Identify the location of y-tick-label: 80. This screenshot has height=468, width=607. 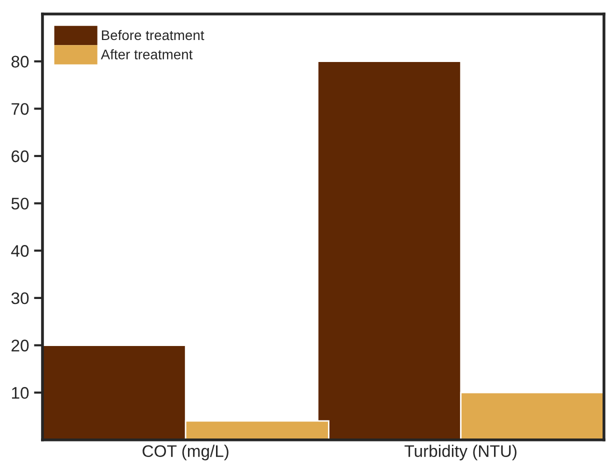
(20, 62).